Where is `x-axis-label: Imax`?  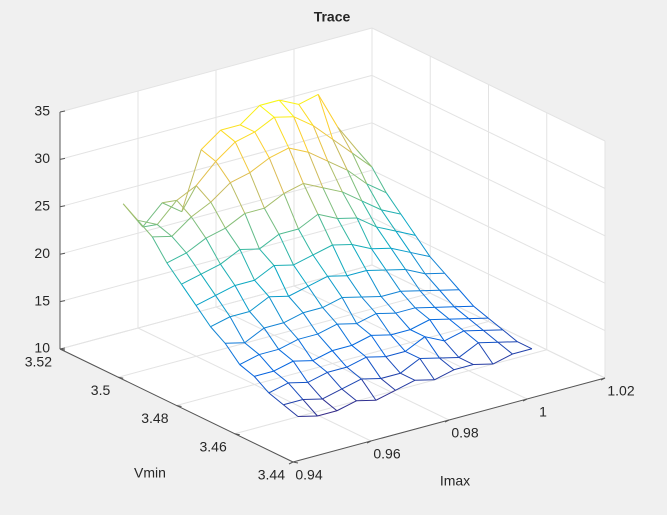
x-axis-label: Imax is located at coordinates (455, 481).